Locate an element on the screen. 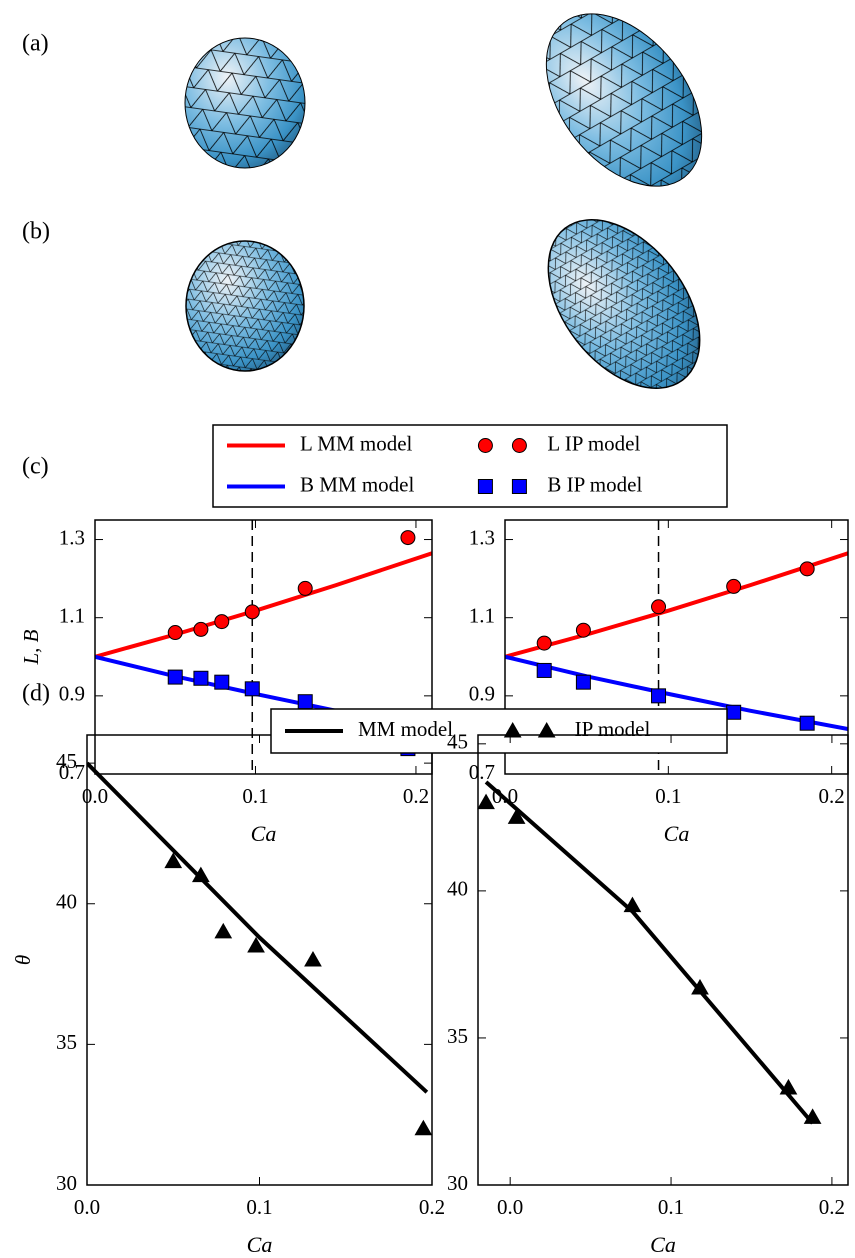 This screenshot has height=1258, width=855. y-axis-label: L, B is located at coordinates (31, 647).